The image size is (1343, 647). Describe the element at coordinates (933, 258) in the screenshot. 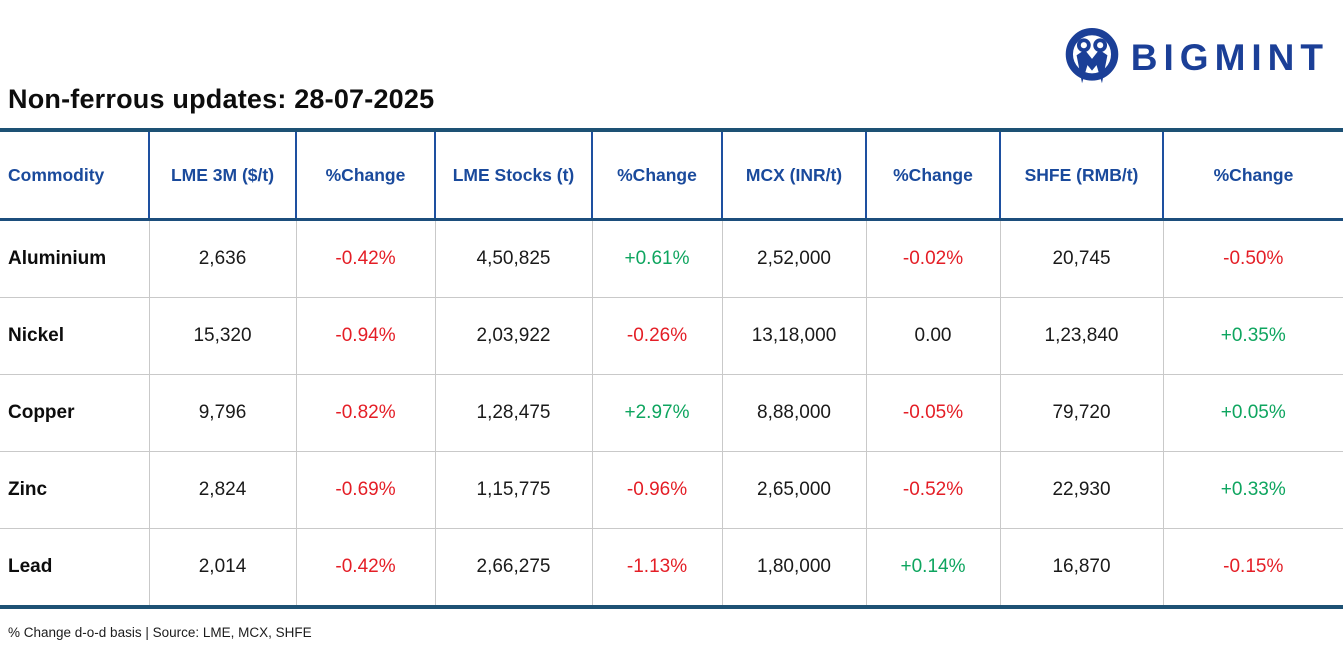

I see `change-cell: -0.02%` at that location.